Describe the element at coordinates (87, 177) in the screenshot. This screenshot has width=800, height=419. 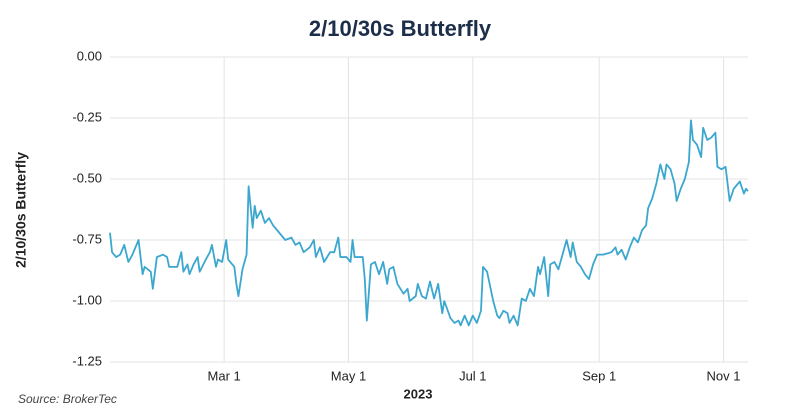
I see `y-tick-label: -0.50` at that location.